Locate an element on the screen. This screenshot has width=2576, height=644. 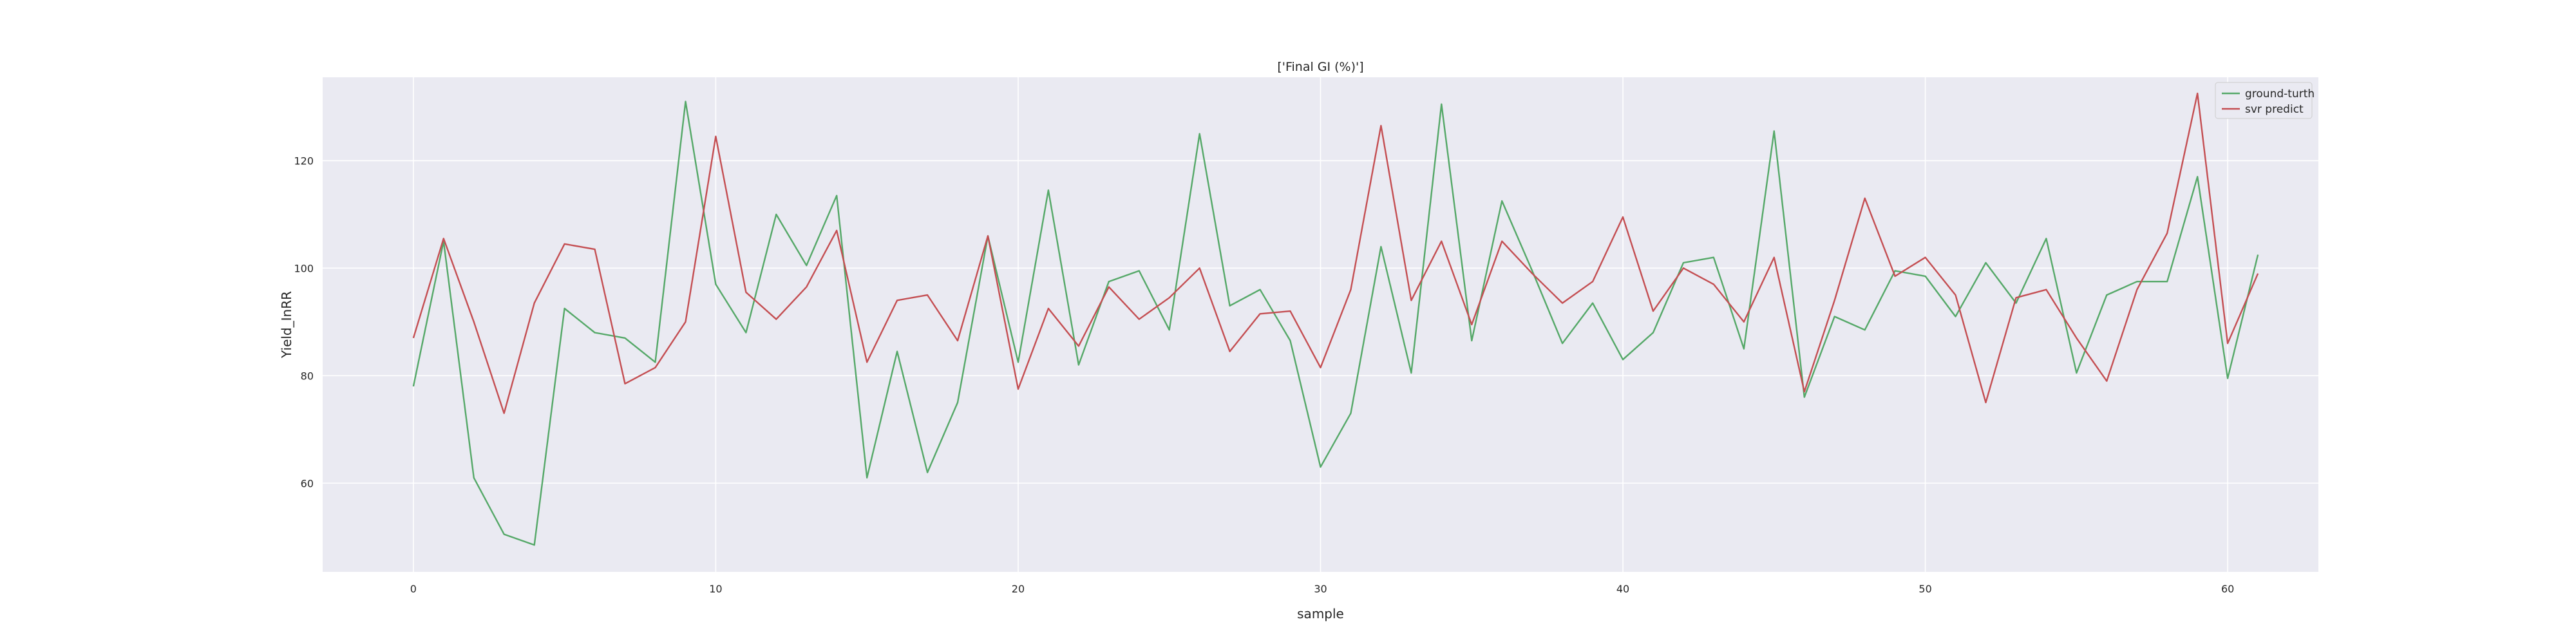
chart-title: ['Final GI (%)'] is located at coordinates (1320, 67).